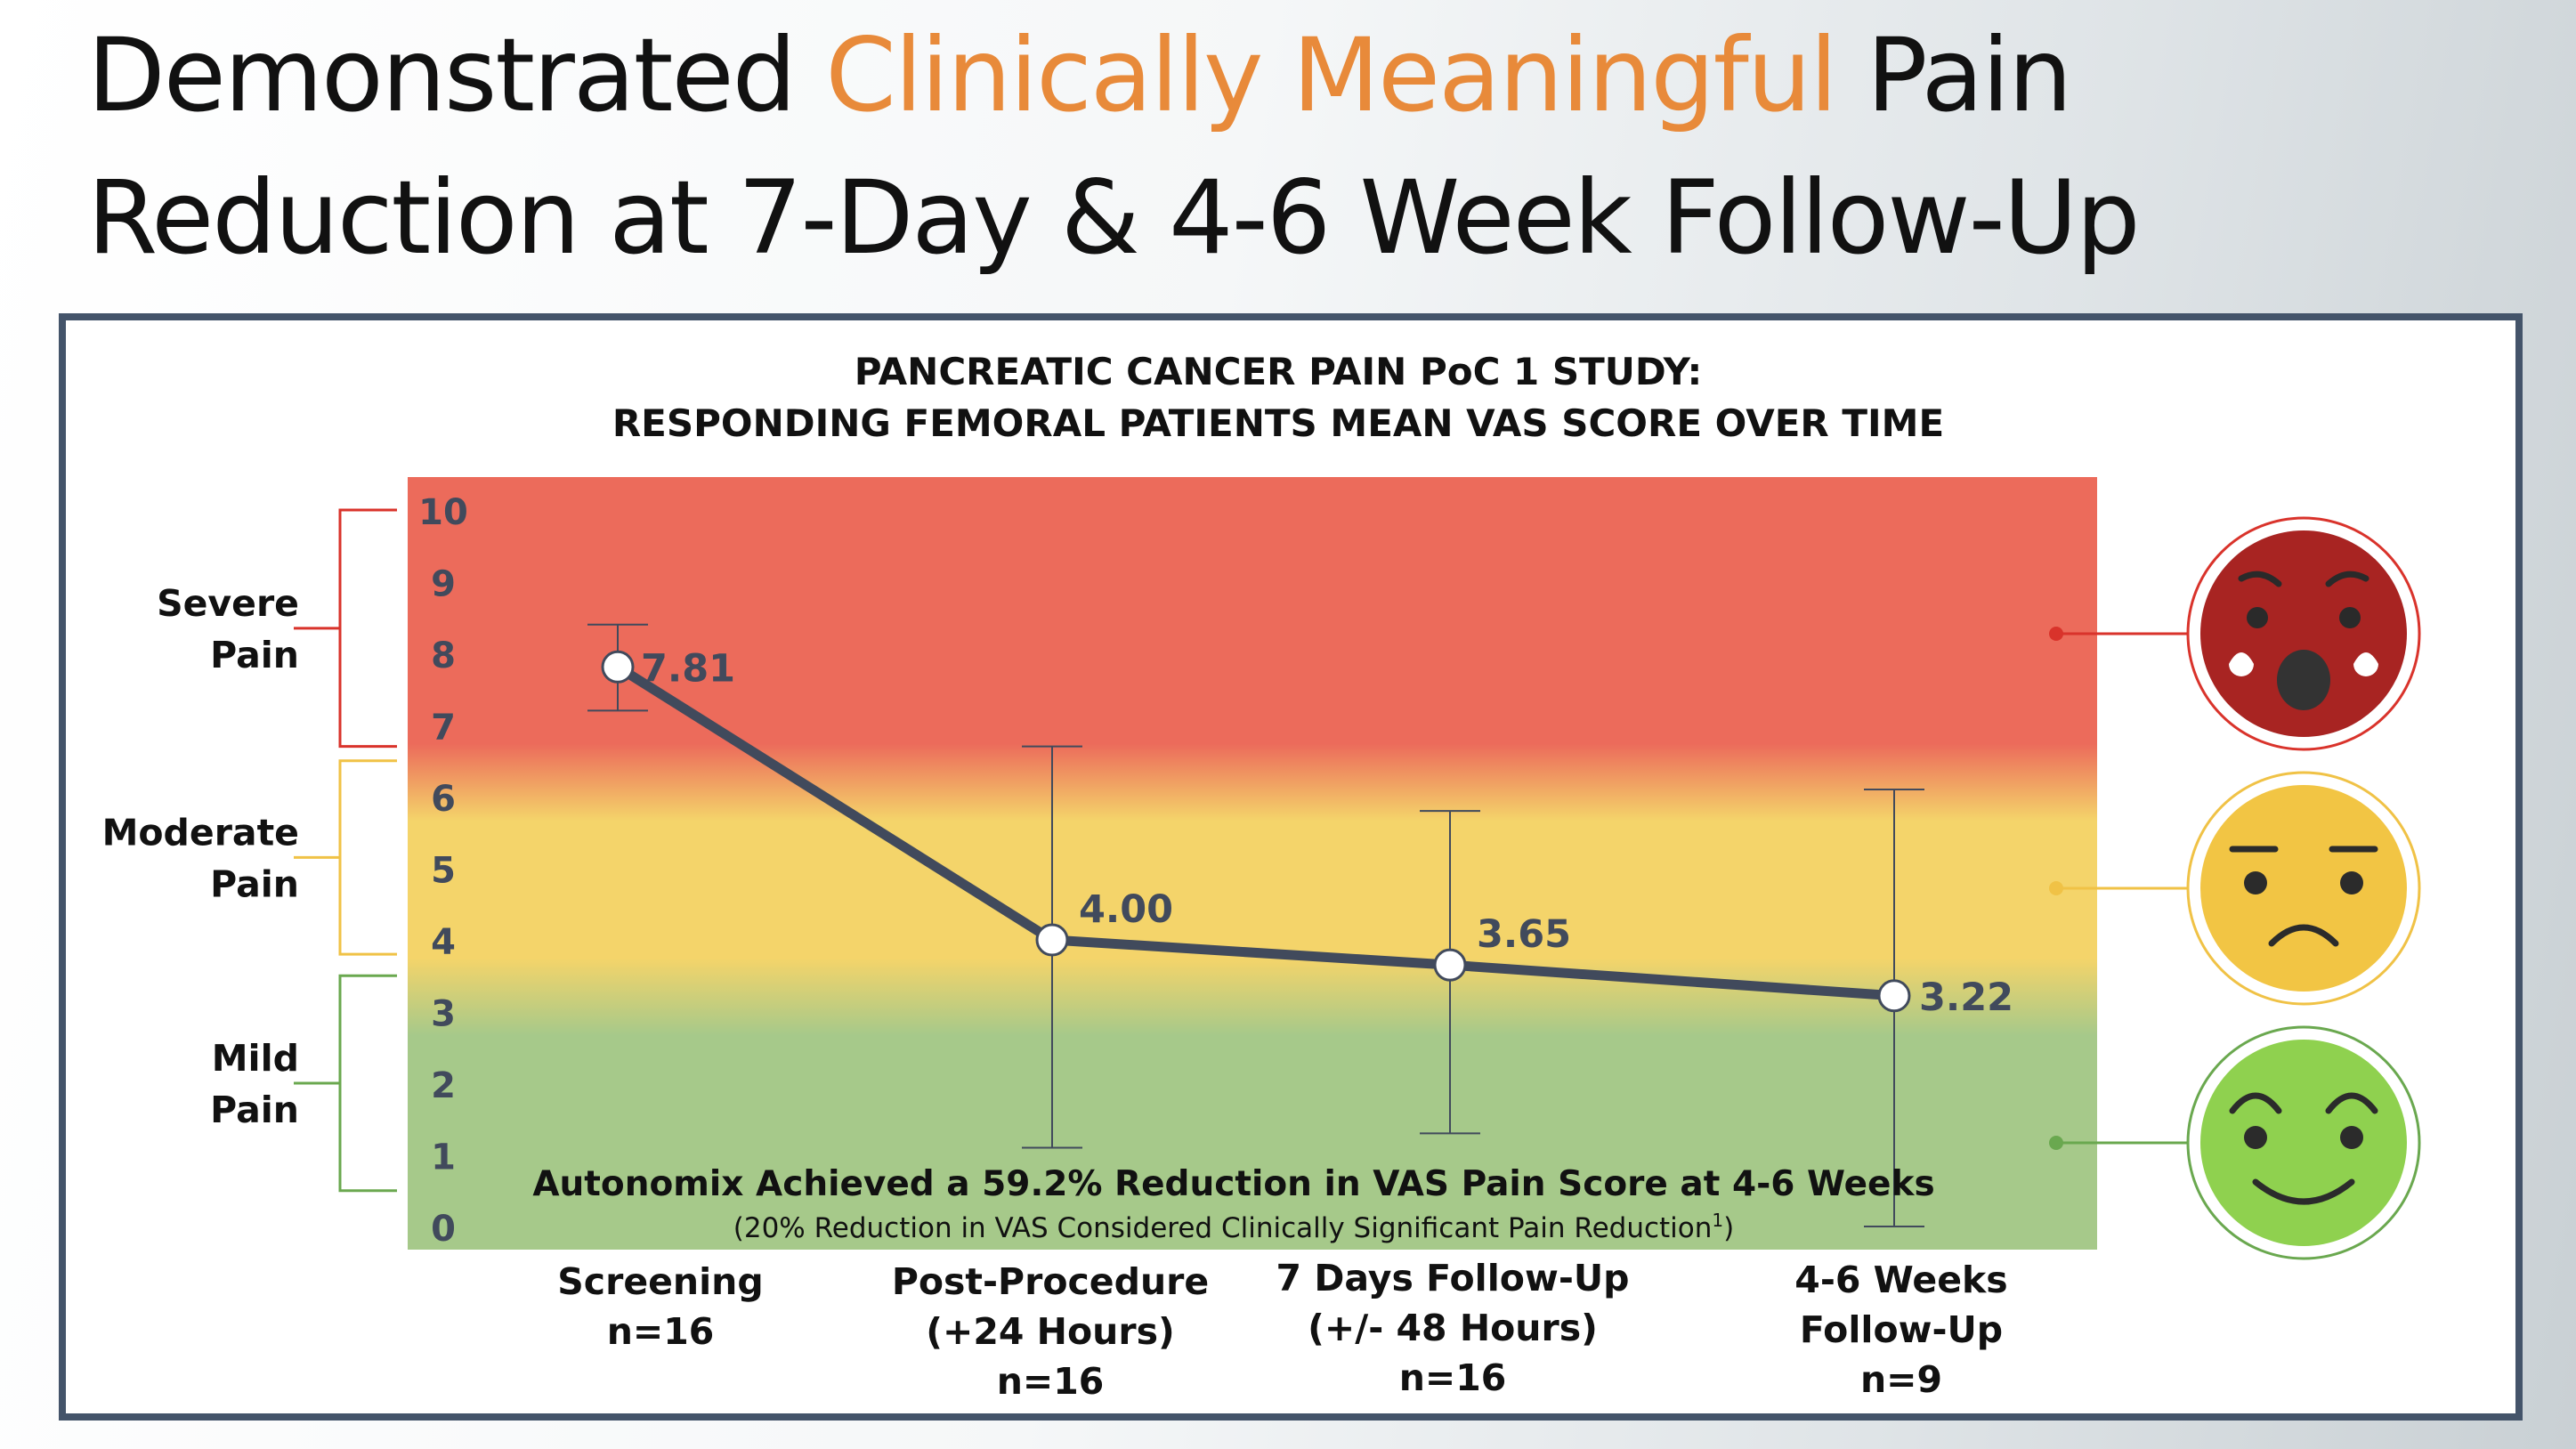 This screenshot has height=1449, width=2576. What do you see at coordinates (1050, 1332) in the screenshot?
I see `x-category-label: (+24 Hours)` at bounding box center [1050, 1332].